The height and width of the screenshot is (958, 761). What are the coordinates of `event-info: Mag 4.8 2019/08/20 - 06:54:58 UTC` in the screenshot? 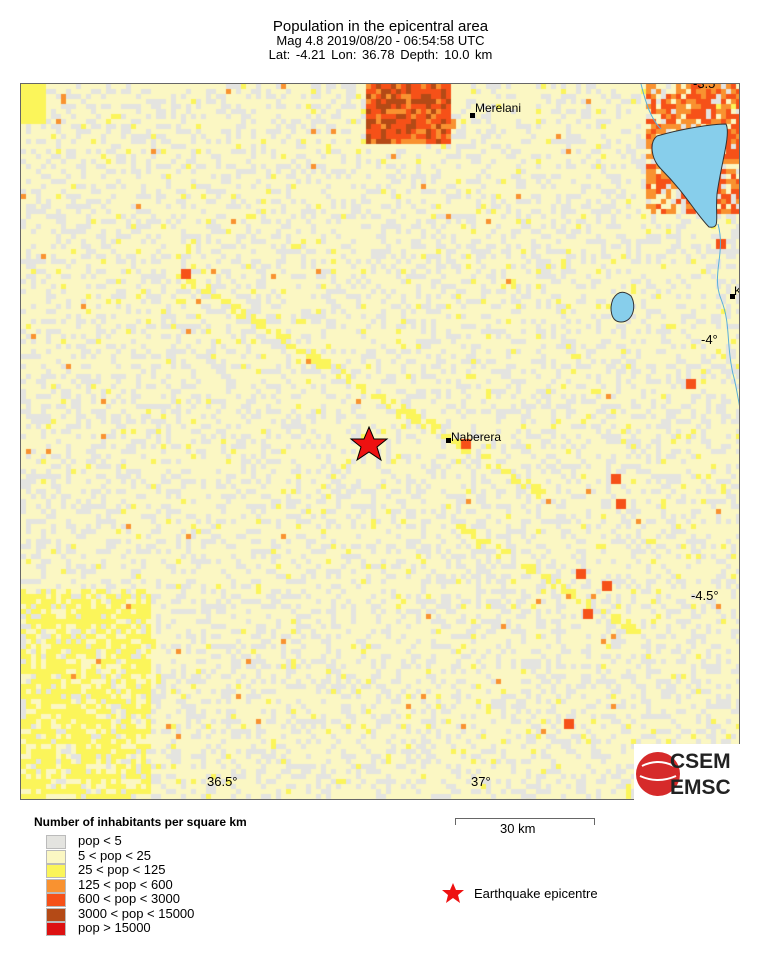 It's located at (380, 40).